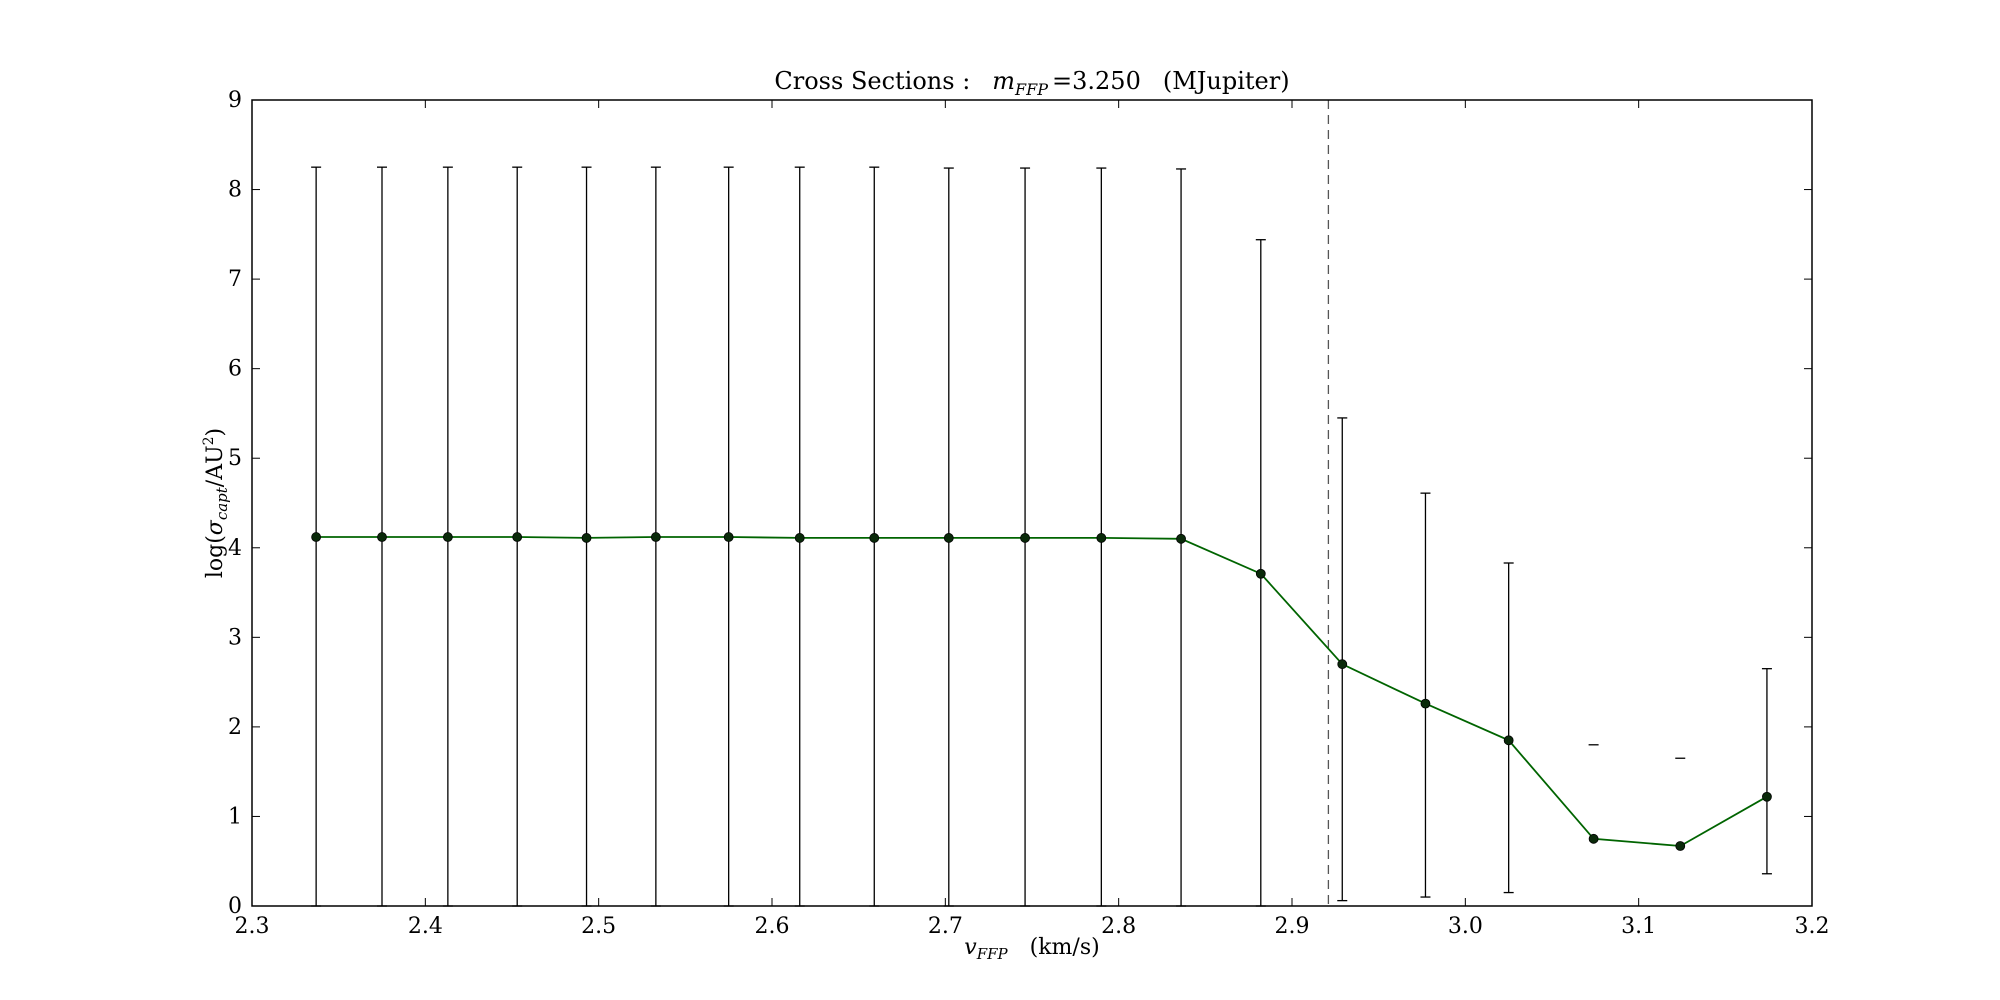  I want to click on x-tick-label: 3.0, so click(1465, 926).